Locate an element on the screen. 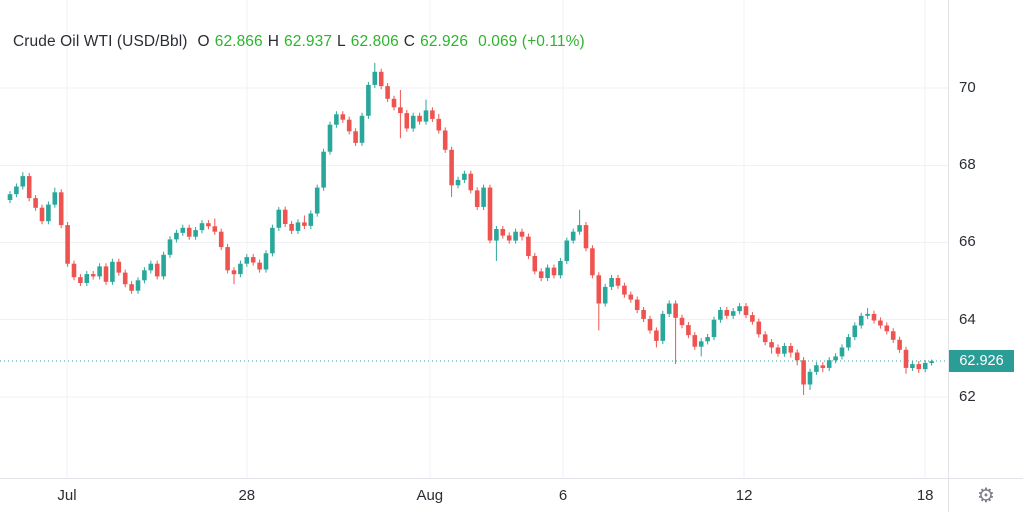 The width and height of the screenshot is (1023, 512). low-value: 62.806 is located at coordinates (374, 41).